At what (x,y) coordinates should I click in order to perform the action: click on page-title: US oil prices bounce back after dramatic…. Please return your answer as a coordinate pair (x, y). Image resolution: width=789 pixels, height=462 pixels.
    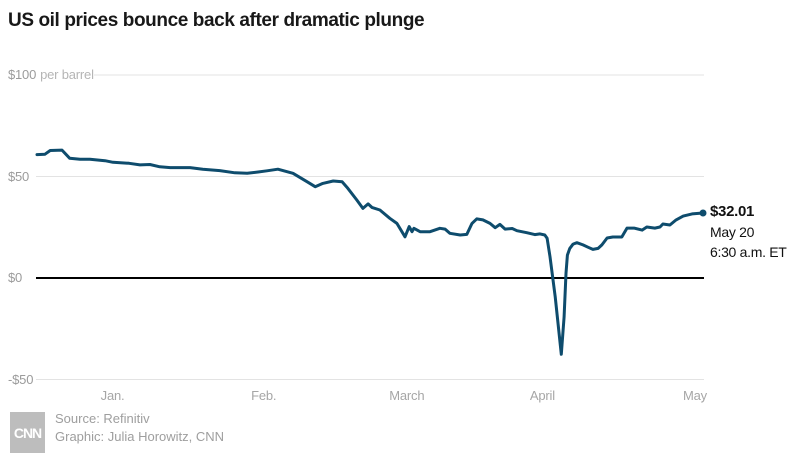
    Looking at the image, I should click on (216, 20).